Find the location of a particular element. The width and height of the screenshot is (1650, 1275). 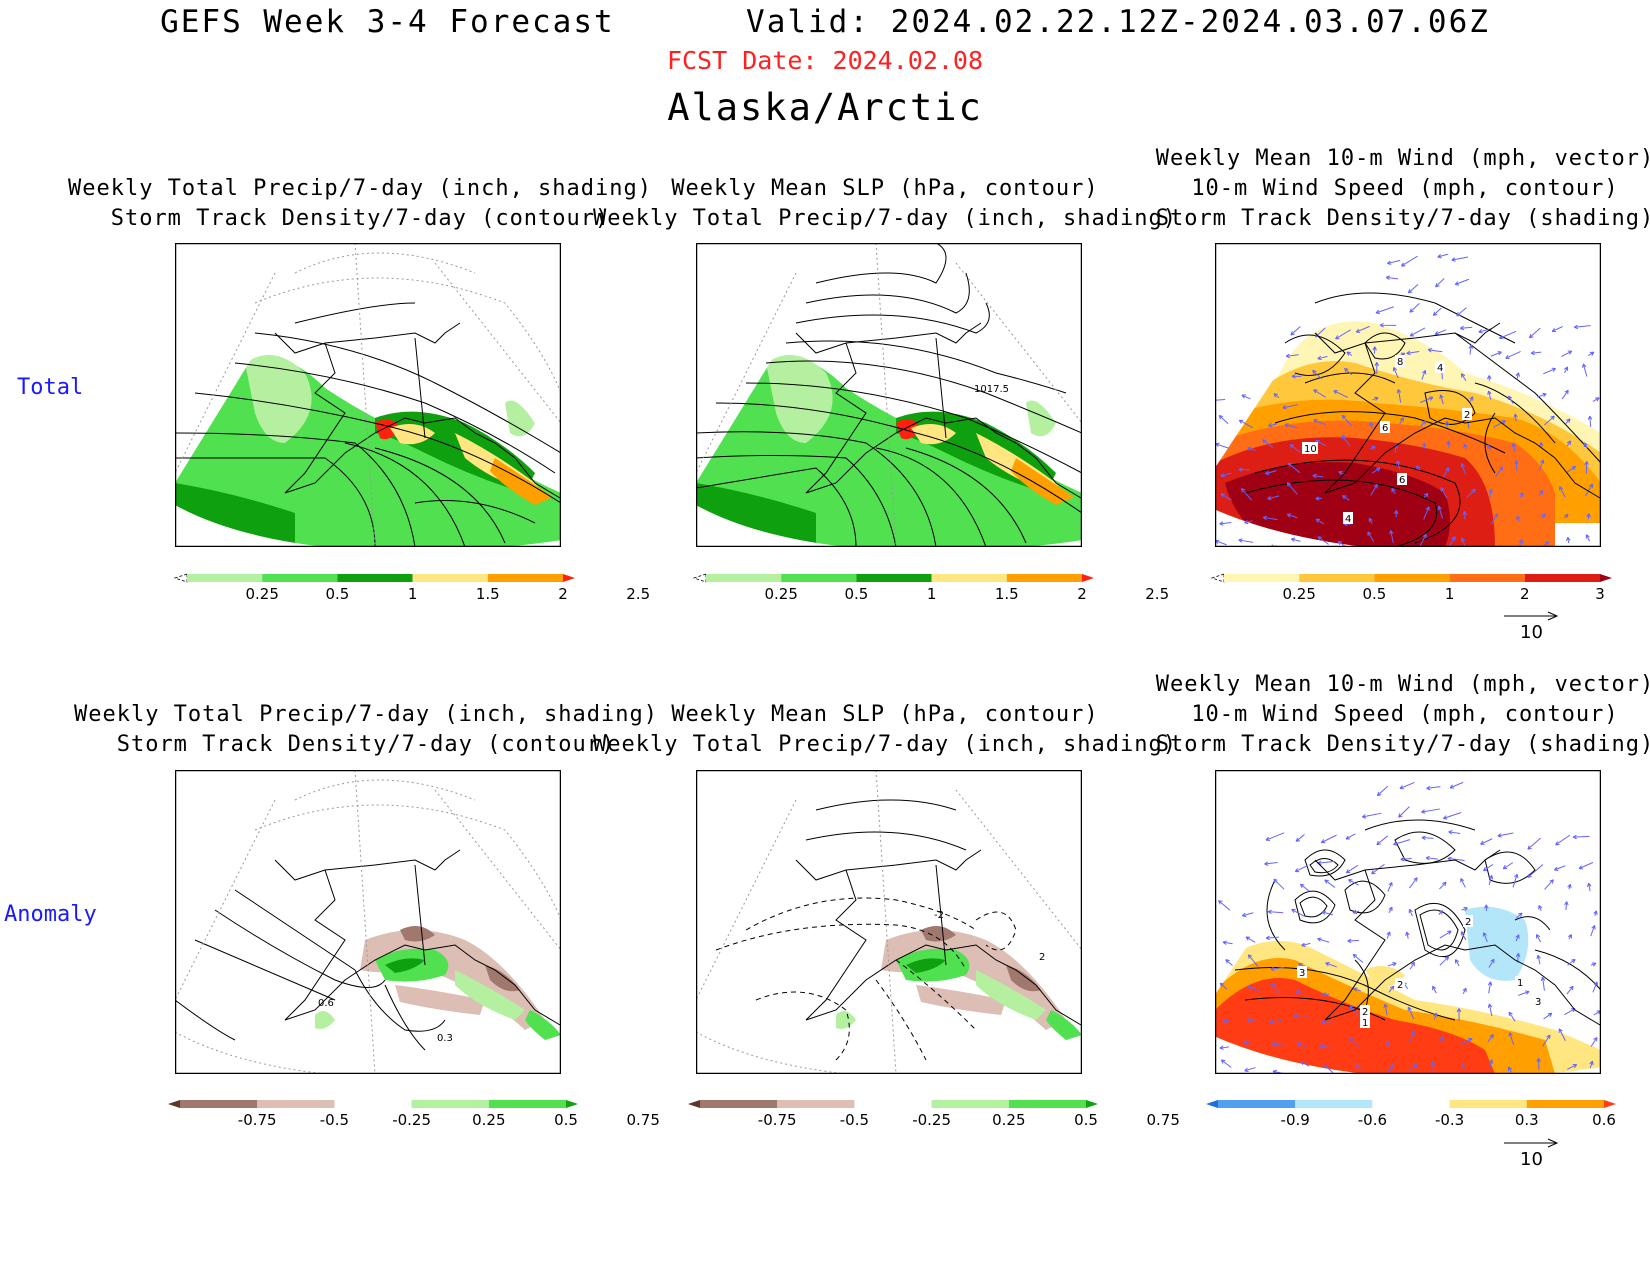

colorbar-tick-label: 0.25 is located at coordinates (780, 594).